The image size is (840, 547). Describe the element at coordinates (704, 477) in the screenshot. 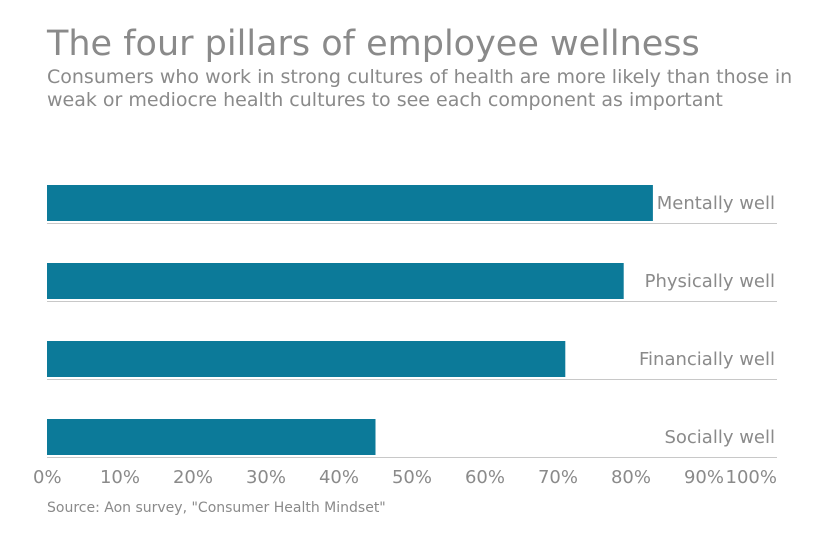

I see `x-tick-label: 90%` at that location.